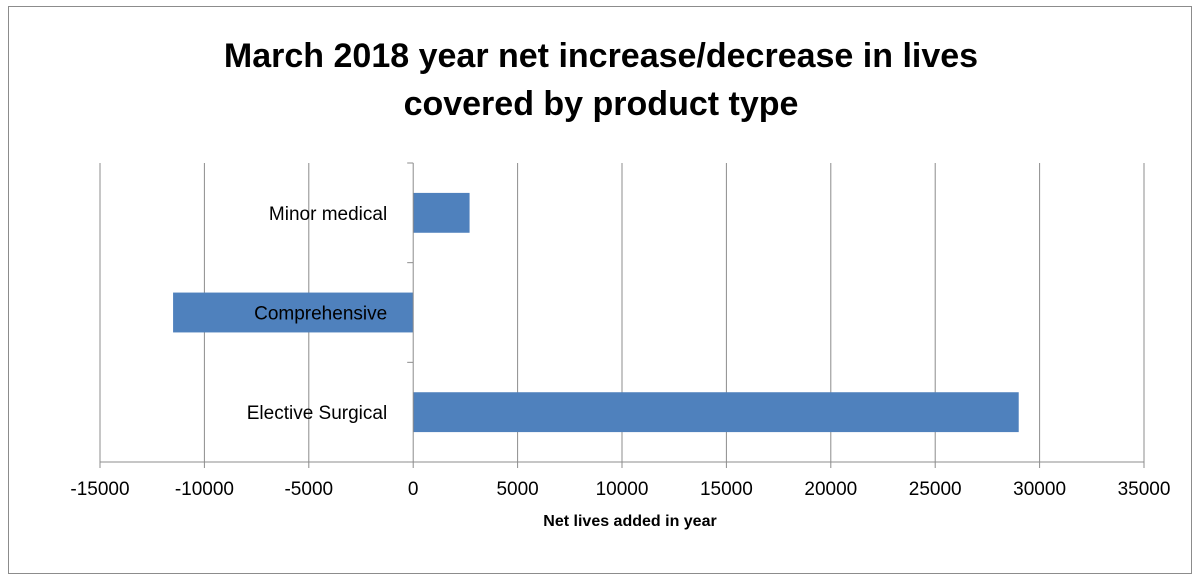 The image size is (1202, 580). Describe the element at coordinates (317, 413) in the screenshot. I see `y-category-label: Elective Surgical` at that location.